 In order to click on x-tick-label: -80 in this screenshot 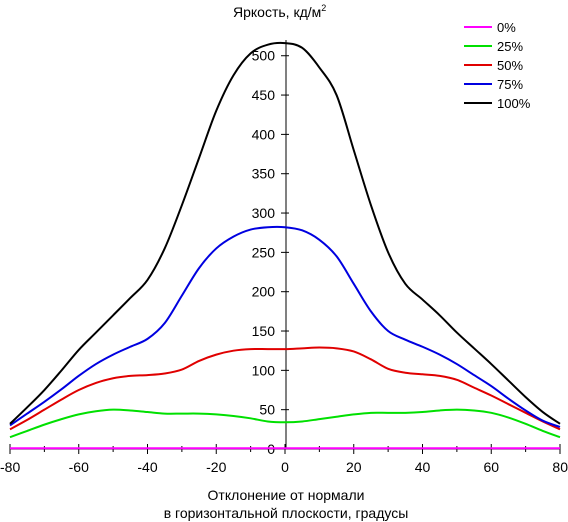, I will do `click(10, 467)`.